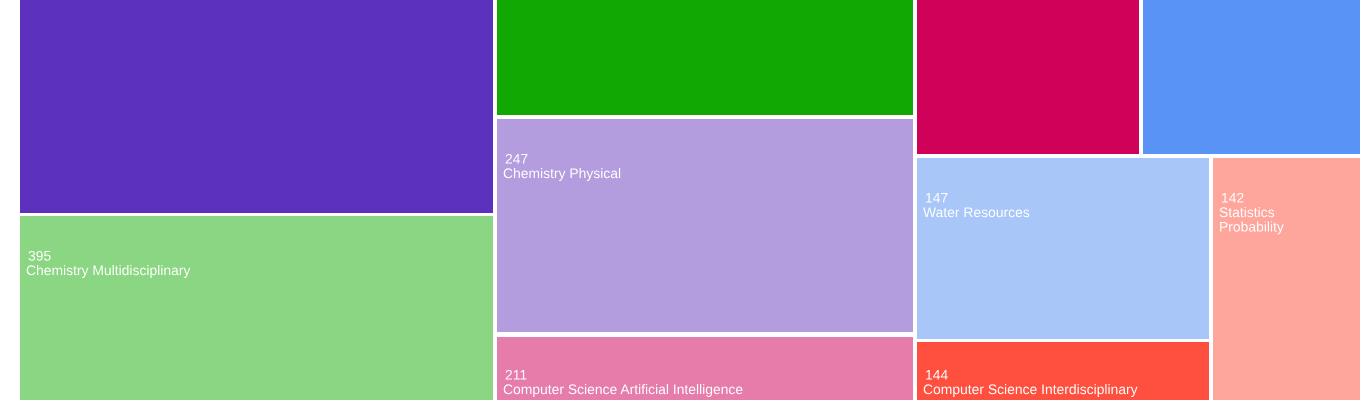 Image resolution: width=1360 pixels, height=400 pixels. Describe the element at coordinates (937, 198) in the screenshot. I see `data-label: 147` at that location.